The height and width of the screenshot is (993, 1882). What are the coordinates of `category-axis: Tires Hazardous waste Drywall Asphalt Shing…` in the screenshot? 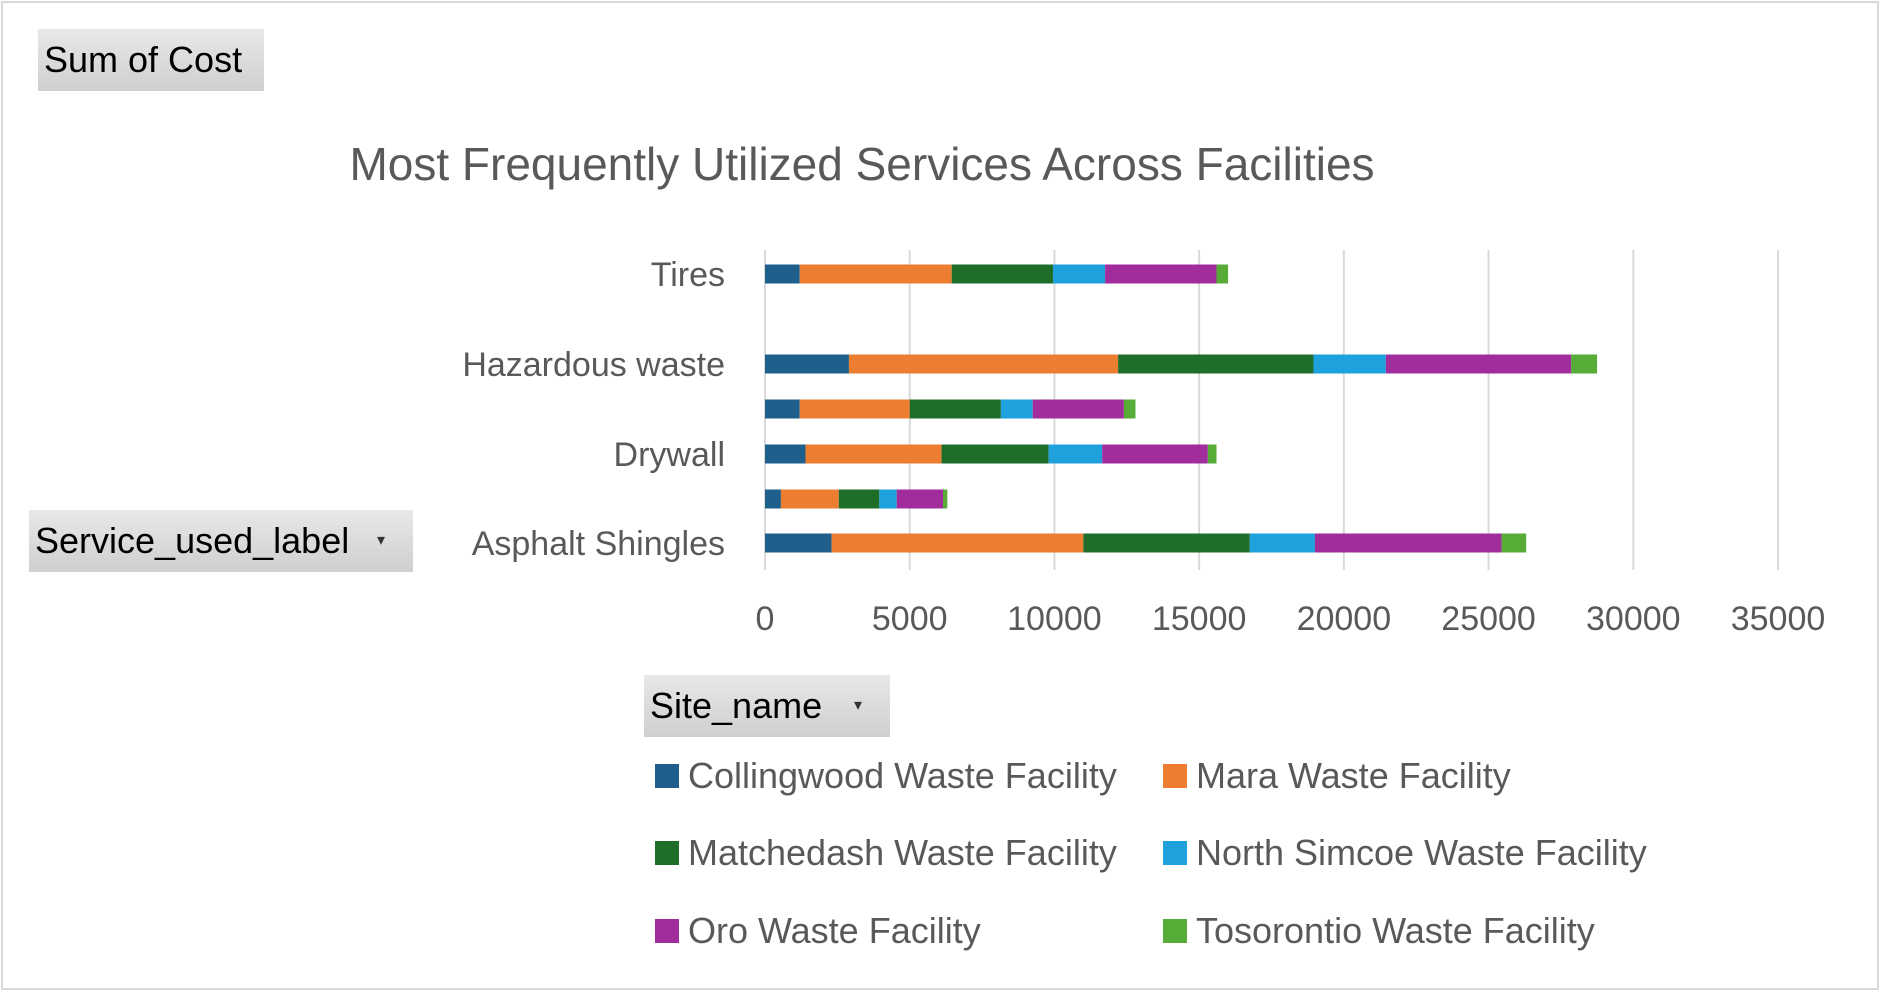 It's located at (593, 409).